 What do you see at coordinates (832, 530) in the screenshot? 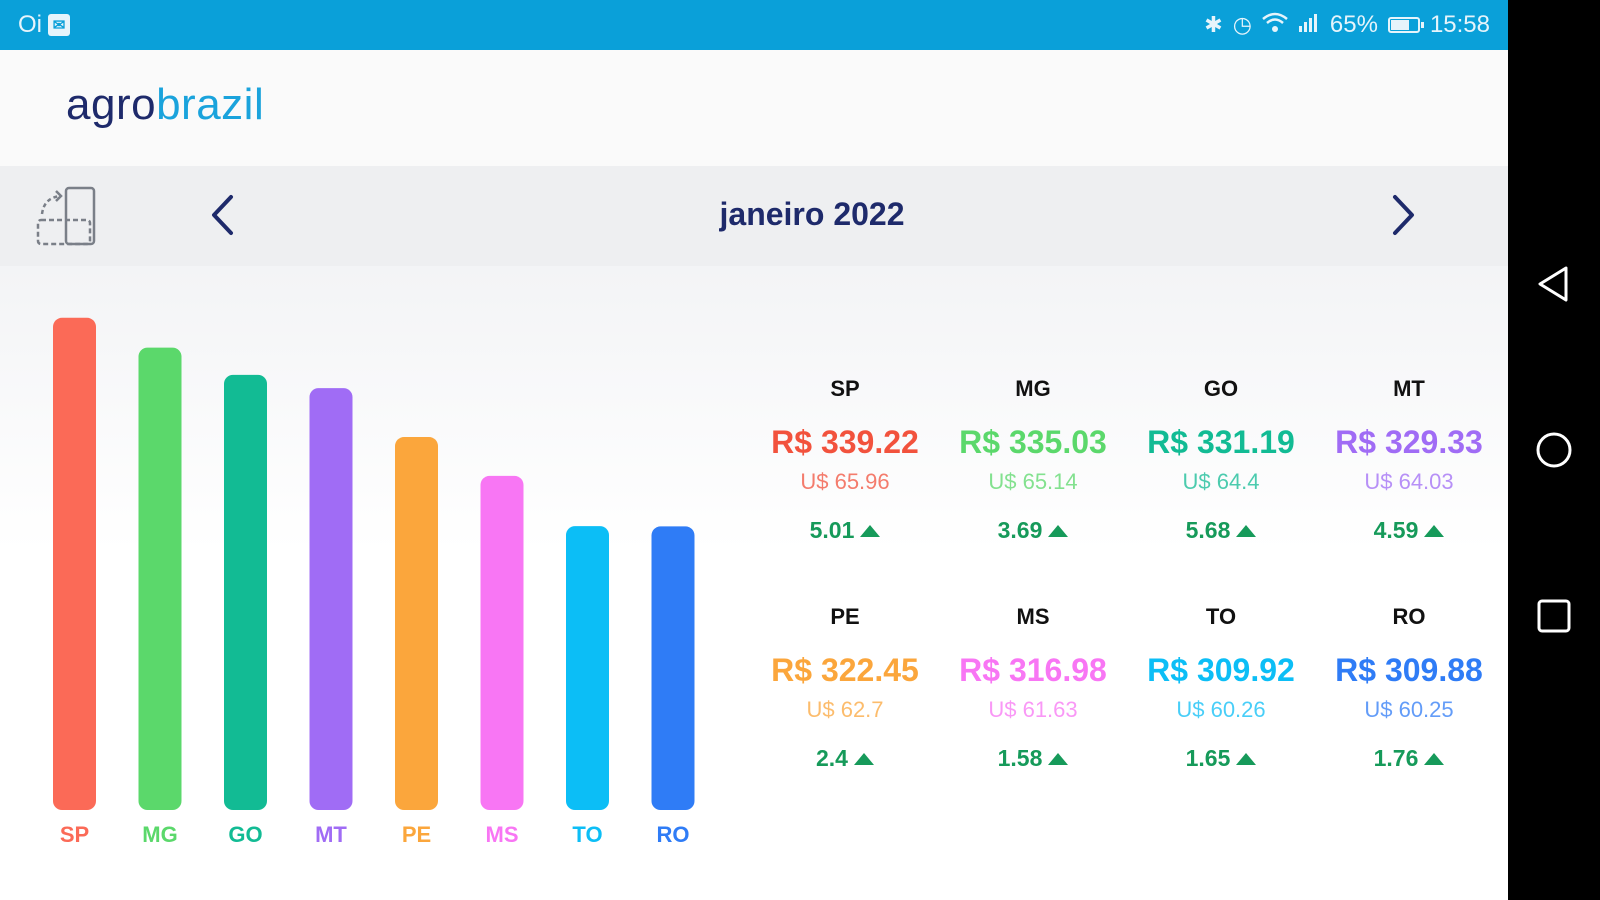
I see `card-change-value: 5.01` at bounding box center [832, 530].